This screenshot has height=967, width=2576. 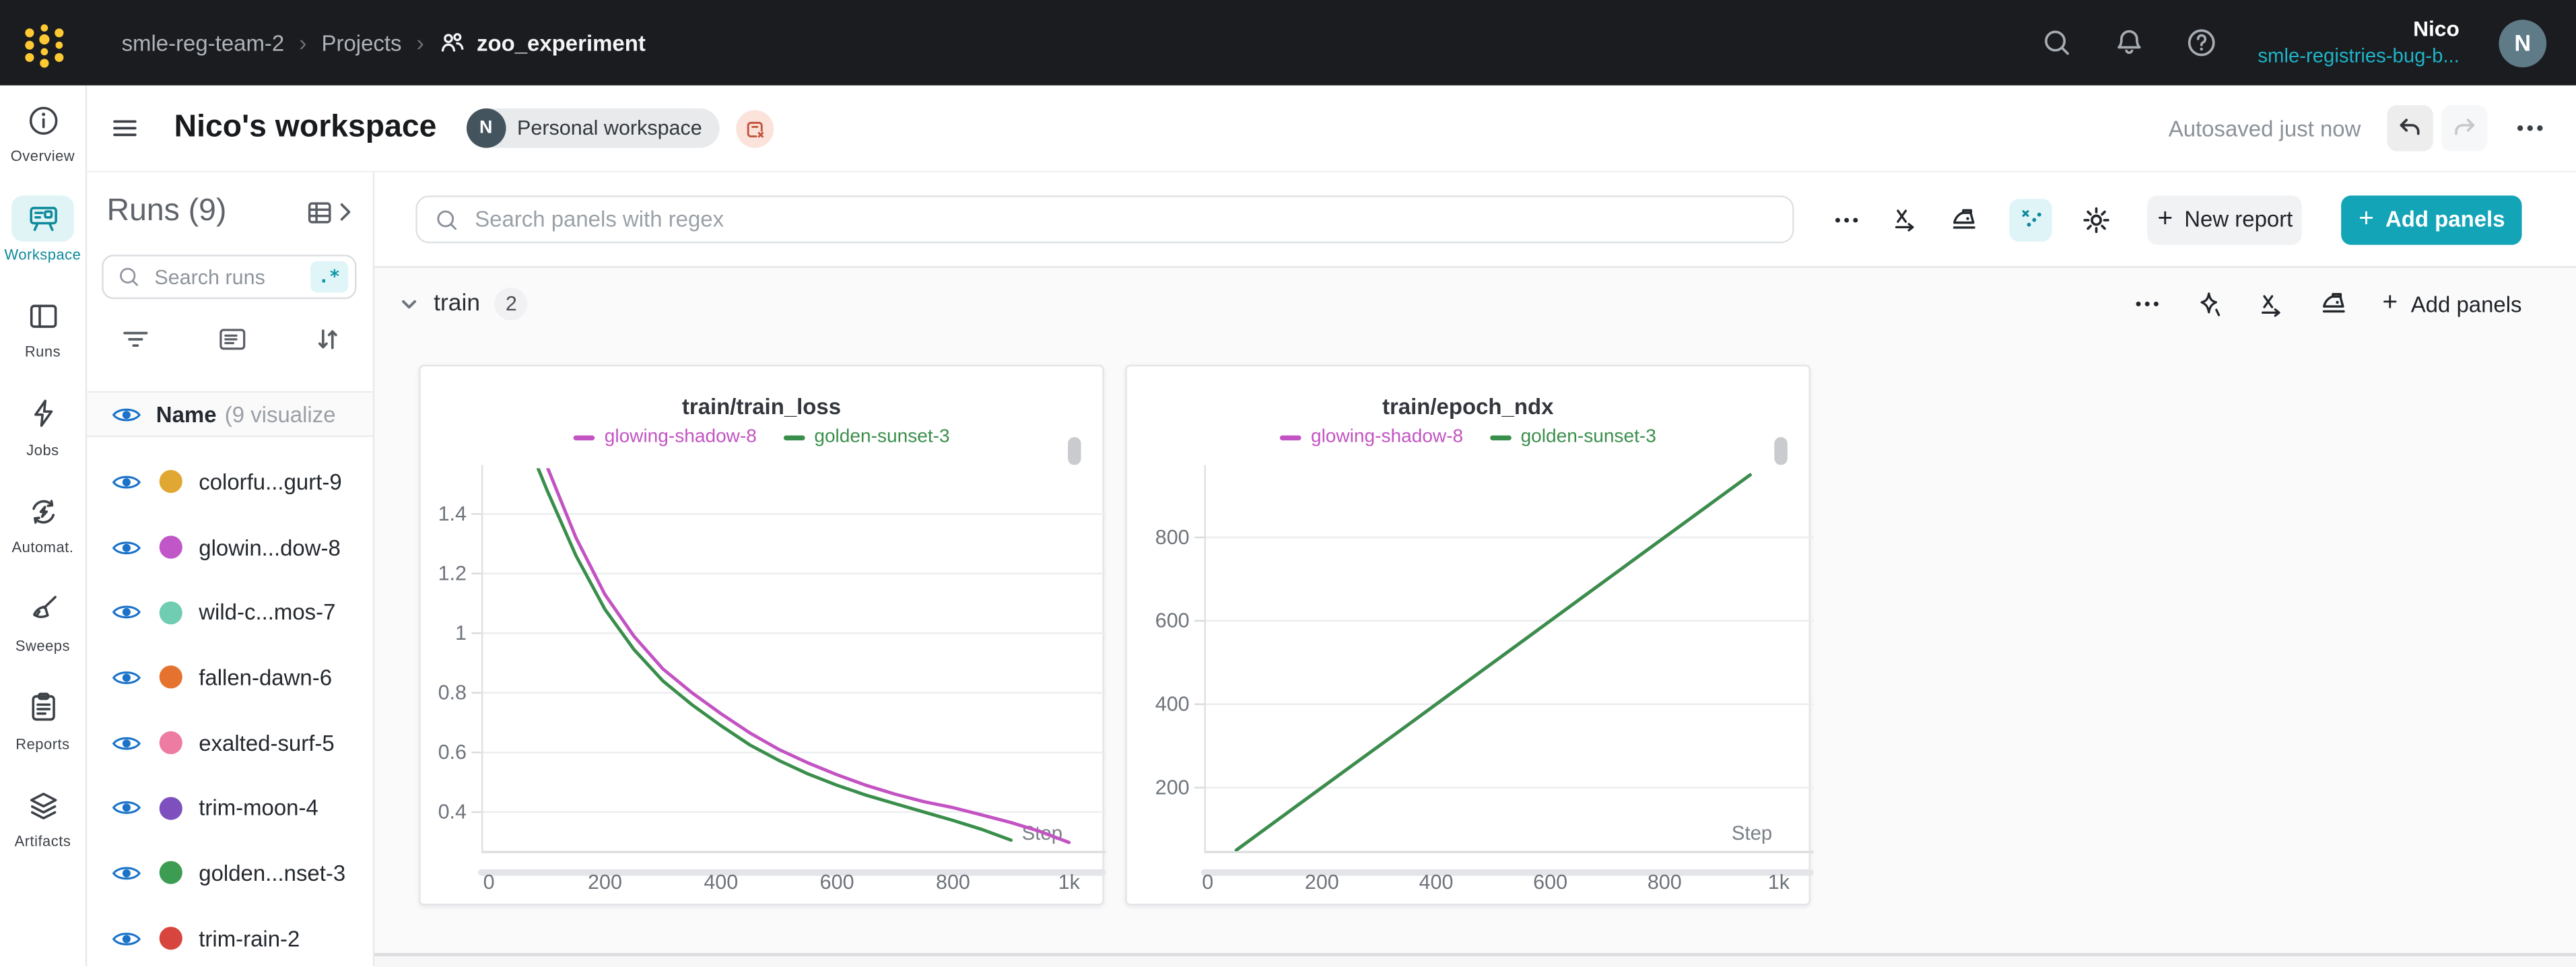 I want to click on remove-panel-icon, so click(x=755, y=128).